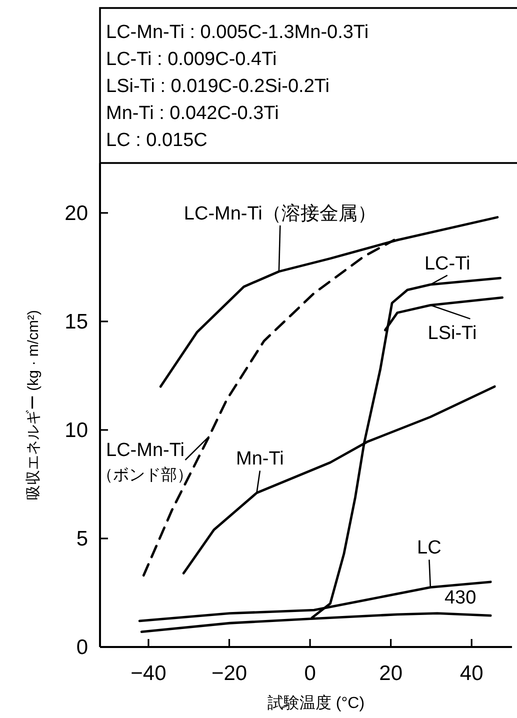 The height and width of the screenshot is (718, 517). Describe the element at coordinates (76, 430) in the screenshot. I see `y-tick-label: 10` at that location.